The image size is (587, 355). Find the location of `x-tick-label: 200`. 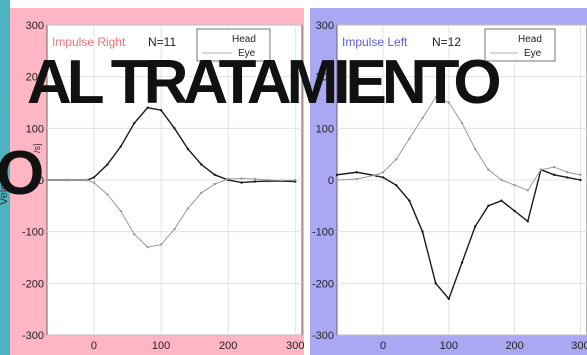

x-tick-label: 200 is located at coordinates (514, 346).